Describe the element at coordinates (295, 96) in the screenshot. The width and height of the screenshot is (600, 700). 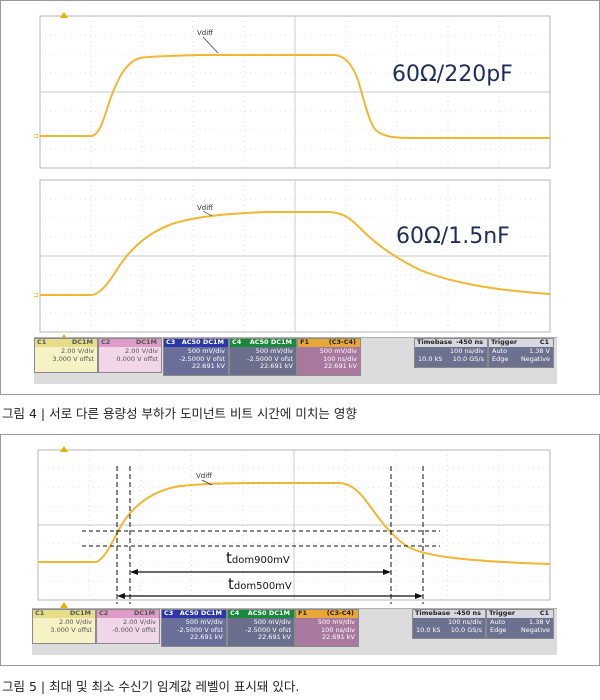
I see `top-waveform-trace` at that location.